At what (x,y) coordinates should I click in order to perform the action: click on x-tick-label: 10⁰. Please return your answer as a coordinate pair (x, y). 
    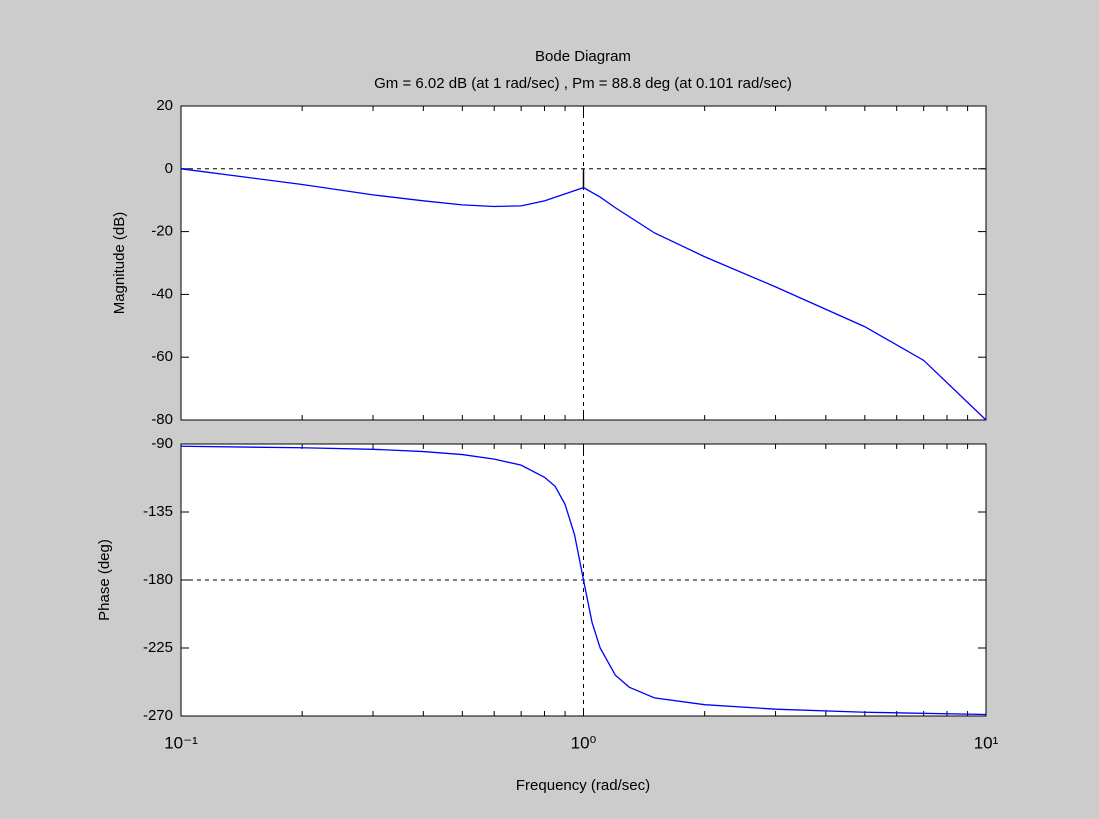
    Looking at the image, I should click on (584, 742).